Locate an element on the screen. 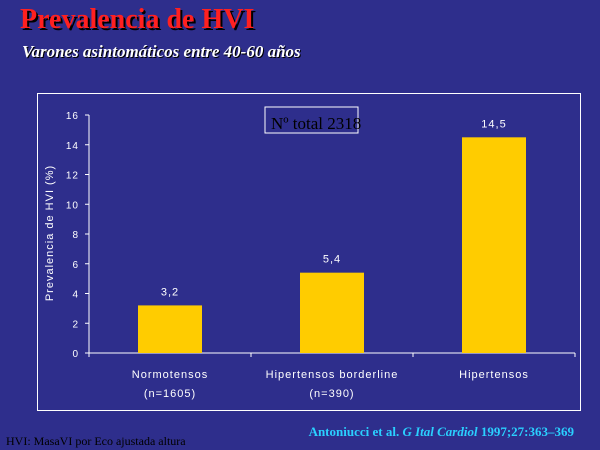 The width and height of the screenshot is (600, 450). x-tick-label: (n=390) is located at coordinates (331, 394).